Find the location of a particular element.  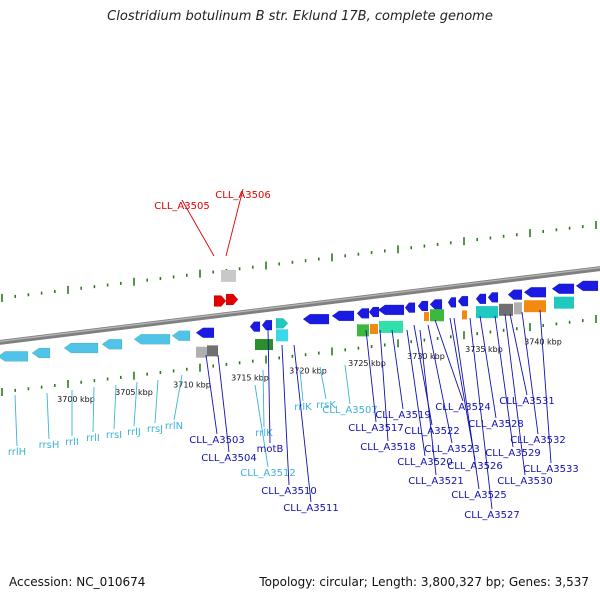

gene-label-cds: CLL_A3533 is located at coordinates (550, 469).